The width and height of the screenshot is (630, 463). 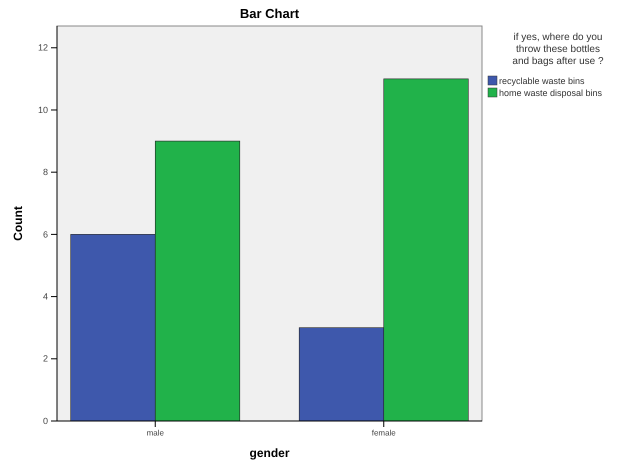 What do you see at coordinates (45, 172) in the screenshot?
I see `y-tick-label: 8` at bounding box center [45, 172].